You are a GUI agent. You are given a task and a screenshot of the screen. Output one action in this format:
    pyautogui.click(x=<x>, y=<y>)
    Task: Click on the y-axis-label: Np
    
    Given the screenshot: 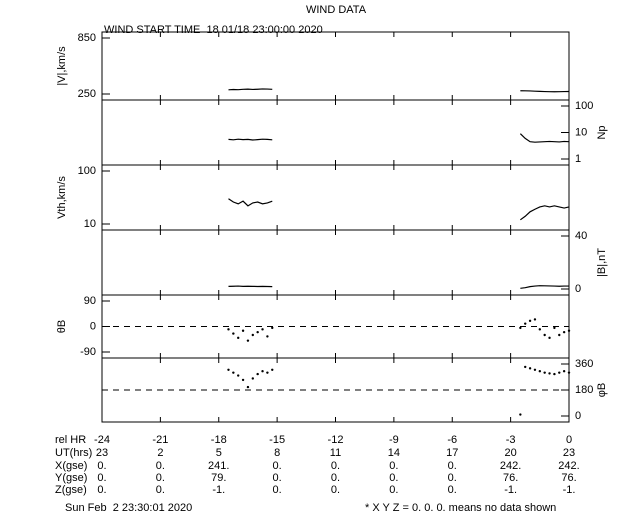 What is the action you would take?
    pyautogui.click(x=602, y=132)
    